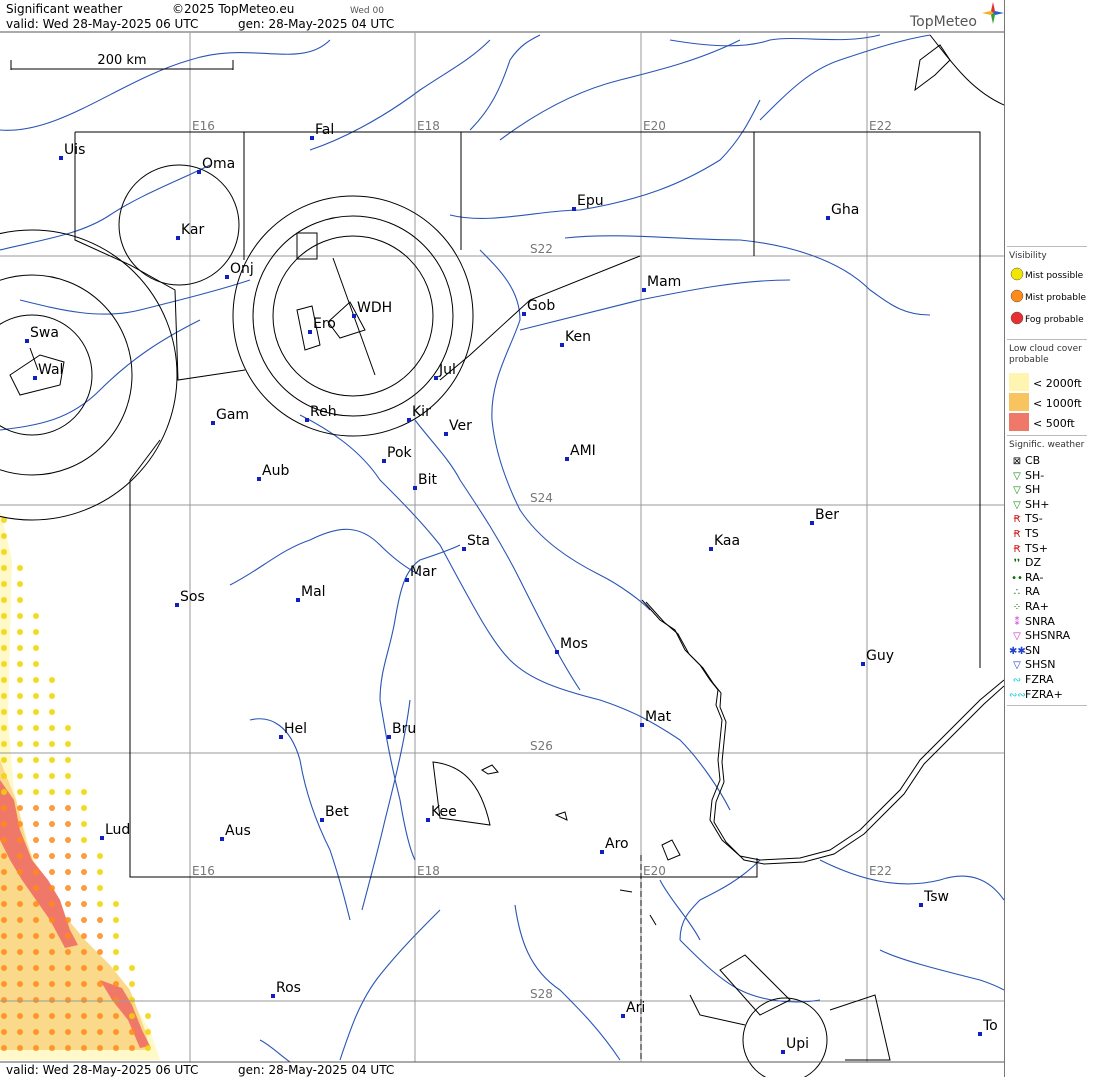 The height and width of the screenshot is (1081, 1095). I want to click on place-guy: Guy, so click(877, 657).